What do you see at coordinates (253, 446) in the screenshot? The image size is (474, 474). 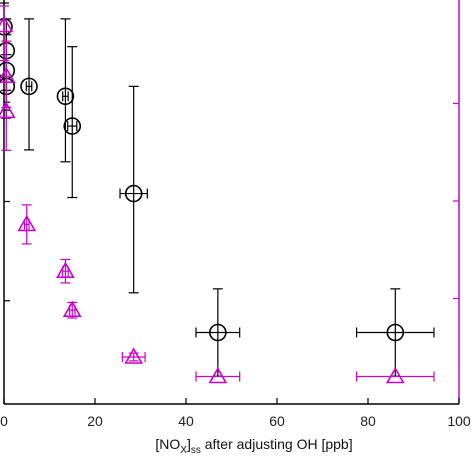 I see `x-axis-title: [NOX]ss after adjusting OH [ppb]` at bounding box center [253, 446].